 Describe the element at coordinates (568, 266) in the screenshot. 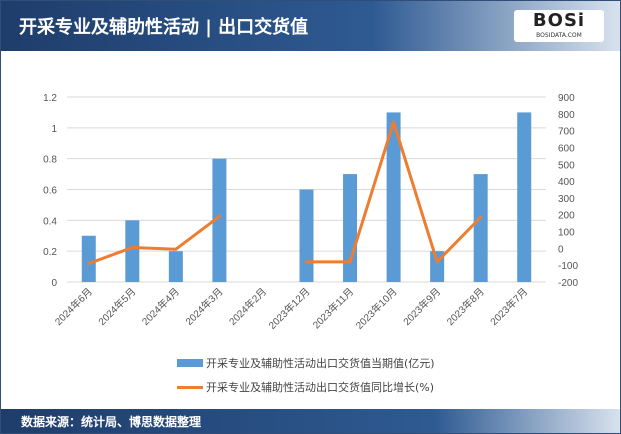

I see `right-tick-label: -100` at that location.